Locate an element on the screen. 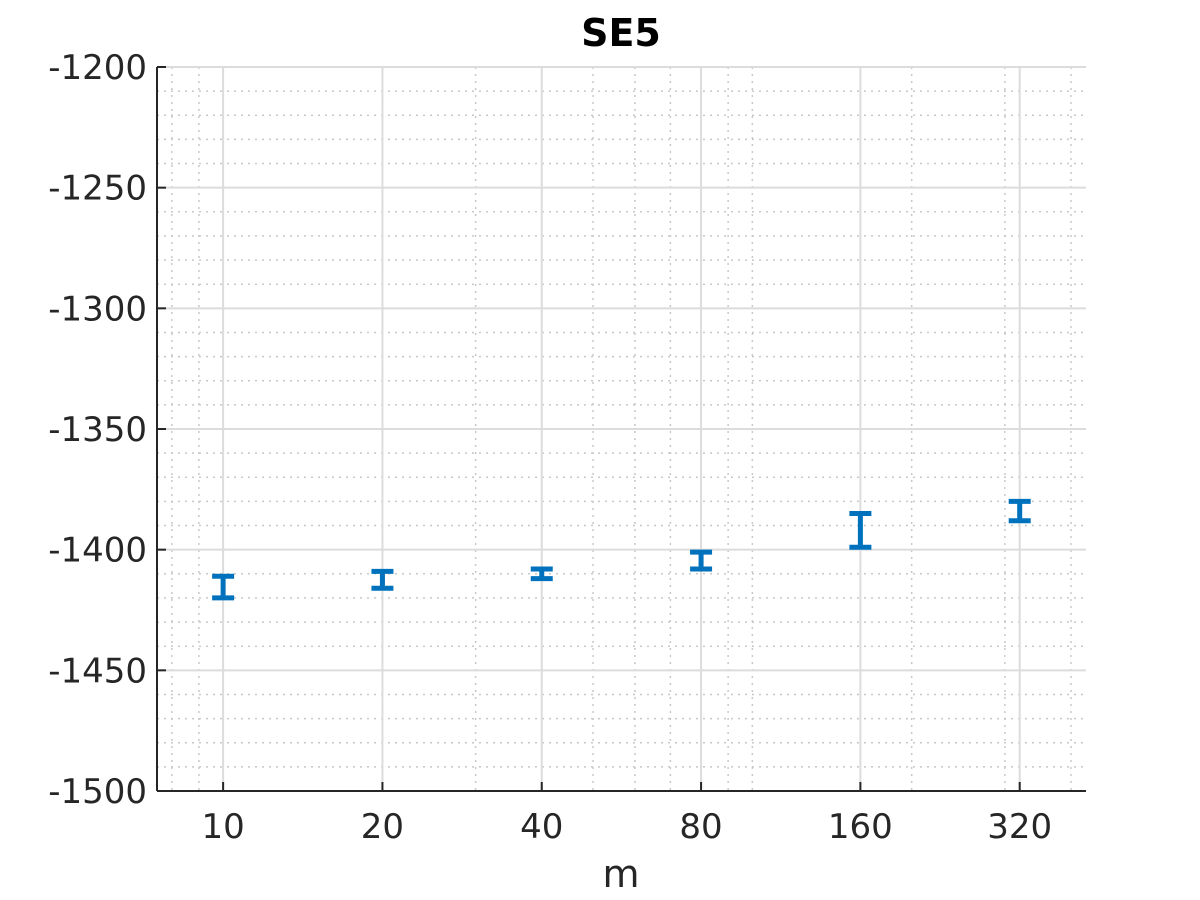  x-ticks: 10 20 40 80 160 320 is located at coordinates (626, 814).